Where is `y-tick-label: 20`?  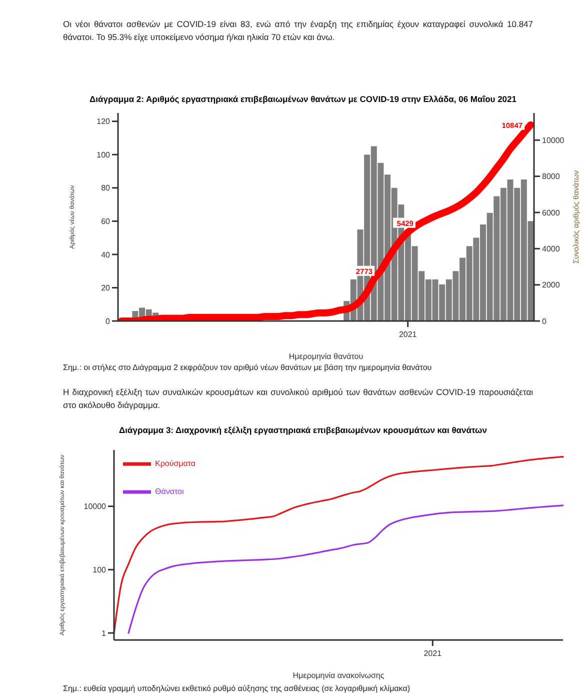
y-tick-label: 20 is located at coordinates (106, 288).